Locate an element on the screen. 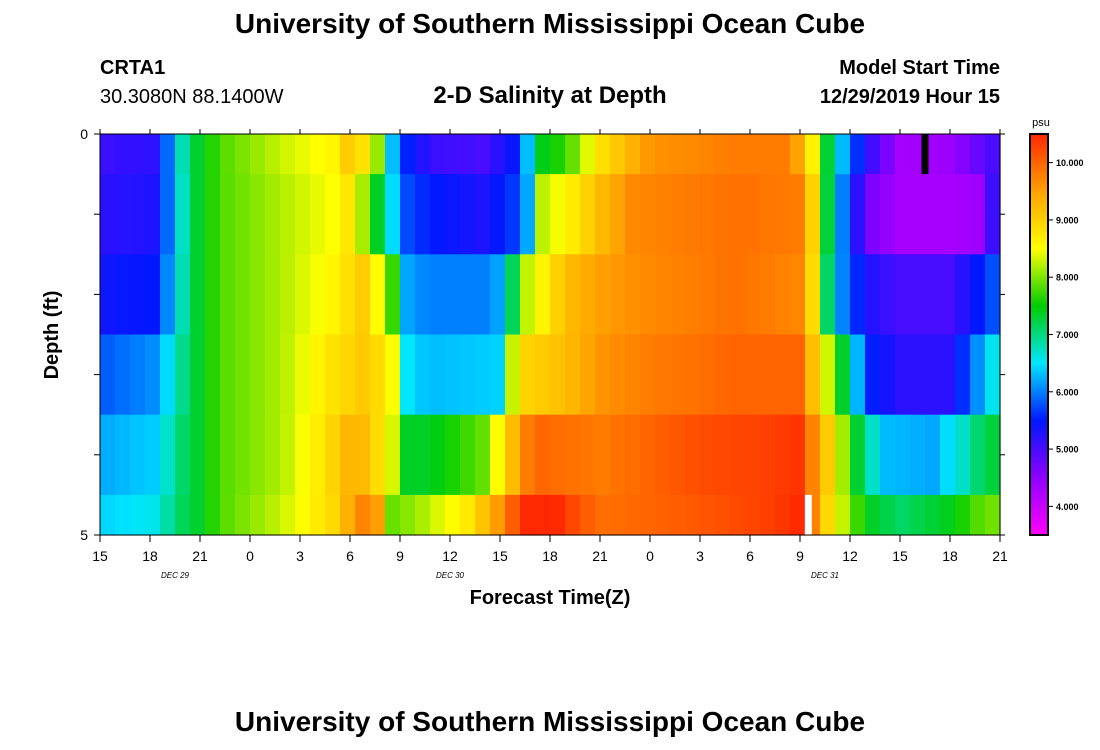  x-tick-label: 15 is located at coordinates (100, 556).